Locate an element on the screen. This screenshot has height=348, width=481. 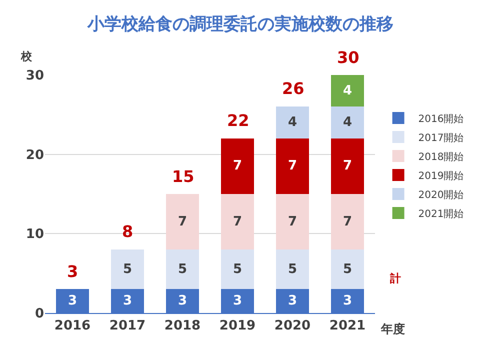
legend-label: 2021開始 is located at coordinates (441, 214).